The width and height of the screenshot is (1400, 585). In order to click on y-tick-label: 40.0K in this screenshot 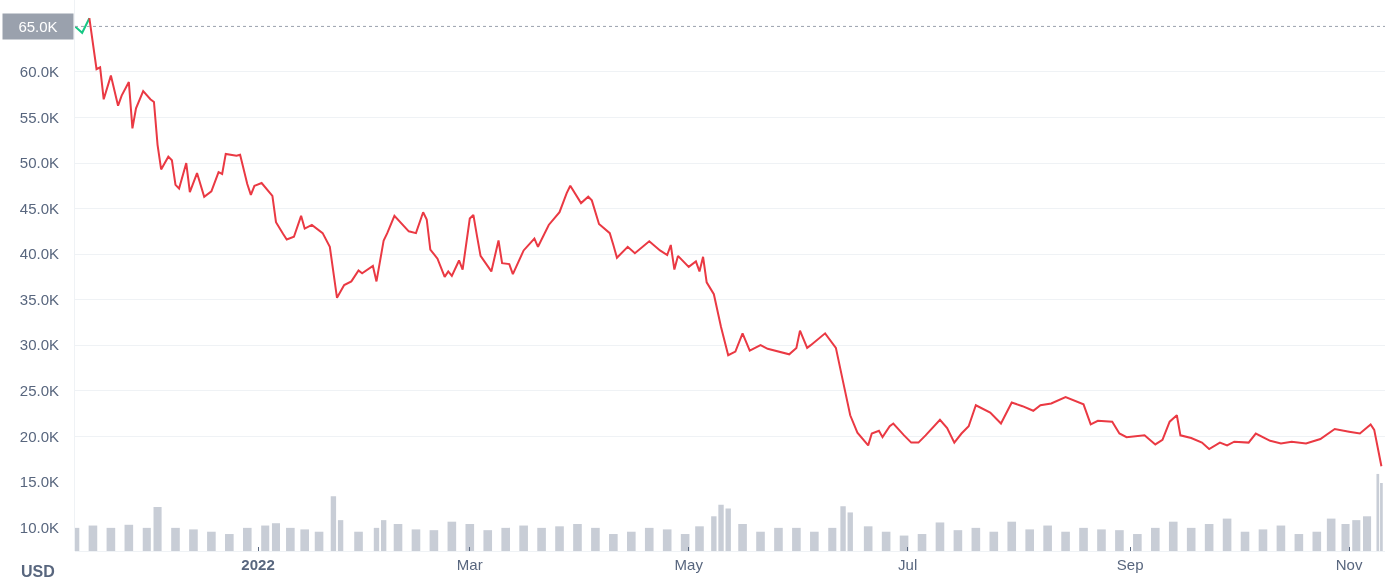, I will do `click(39, 254)`.